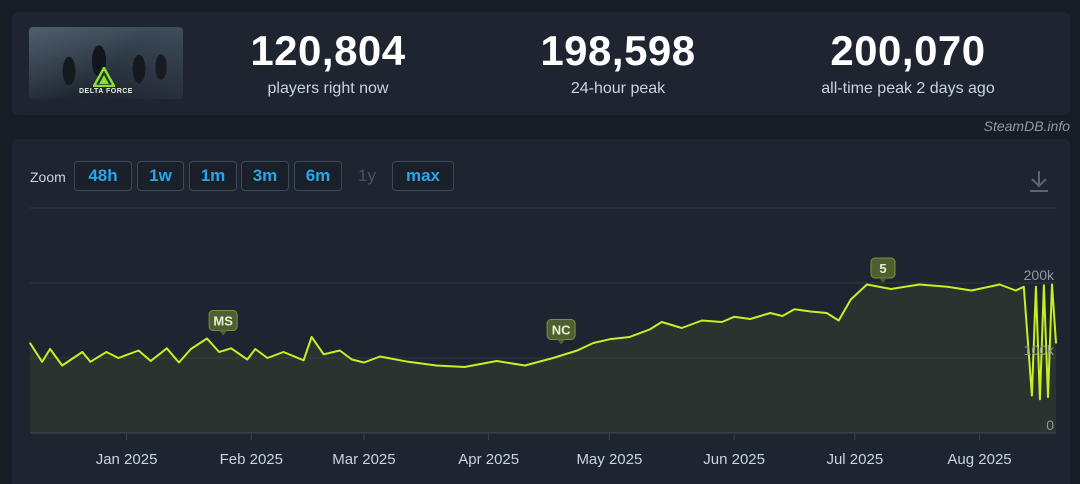 The height and width of the screenshot is (484, 1080). What do you see at coordinates (328, 50) in the screenshot?
I see `stat-value: 120,804` at bounding box center [328, 50].